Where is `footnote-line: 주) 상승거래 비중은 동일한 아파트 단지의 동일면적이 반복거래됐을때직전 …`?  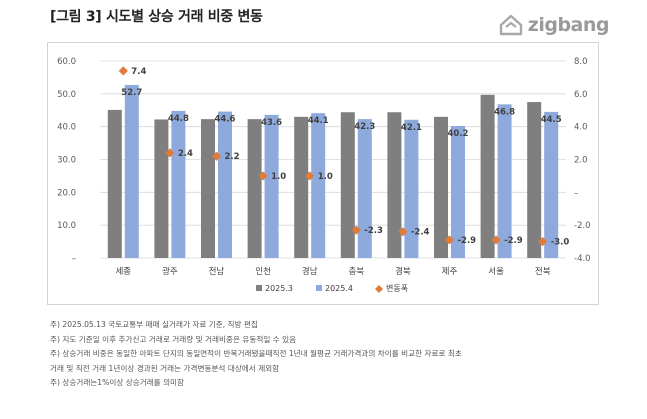
footnote-line: 주) 상승거래 비중은 동일한 아파트 단지의 동일면적이 반복거래됐을때직전 … is located at coordinates (256, 354).